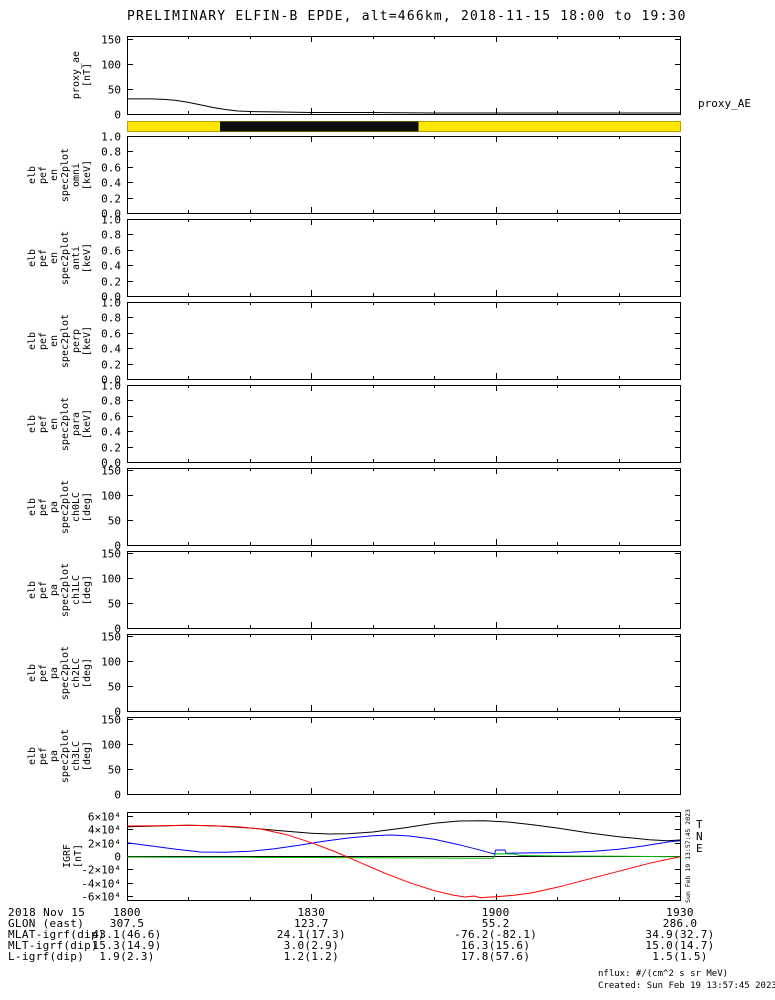 This screenshot has width=775, height=1000. I want to click on panel-en_perp: 0.0 0.2 0.4 0.6 0.8 1.0, so click(391, 342).